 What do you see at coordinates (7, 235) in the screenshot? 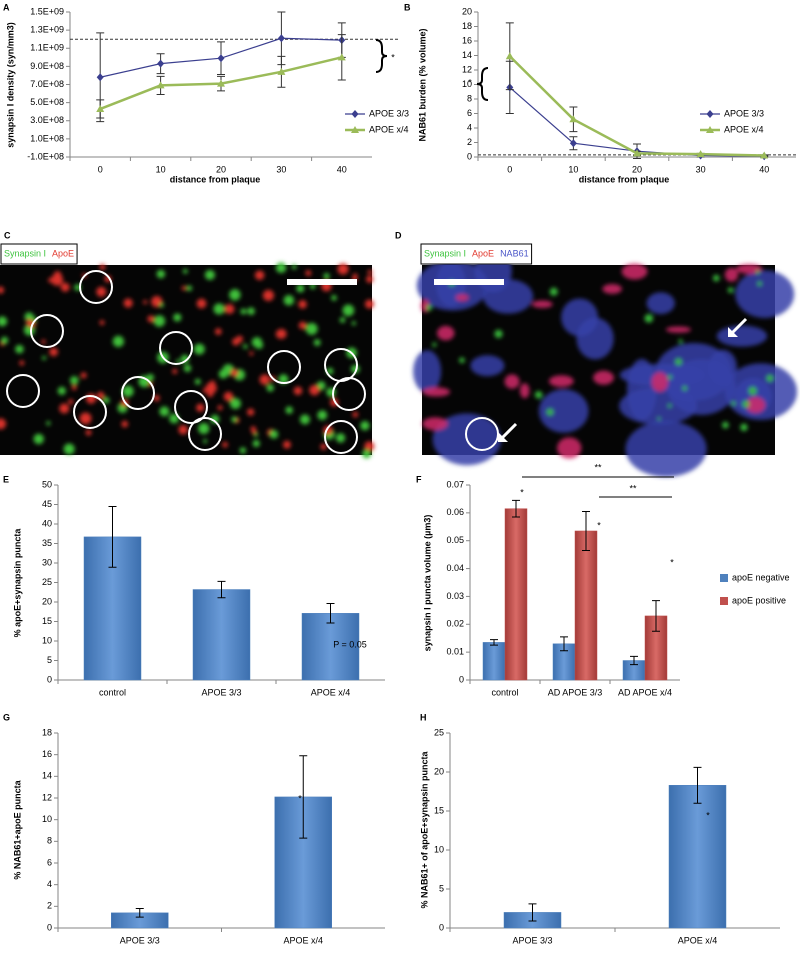
I see `panel-letter: C` at bounding box center [7, 235].